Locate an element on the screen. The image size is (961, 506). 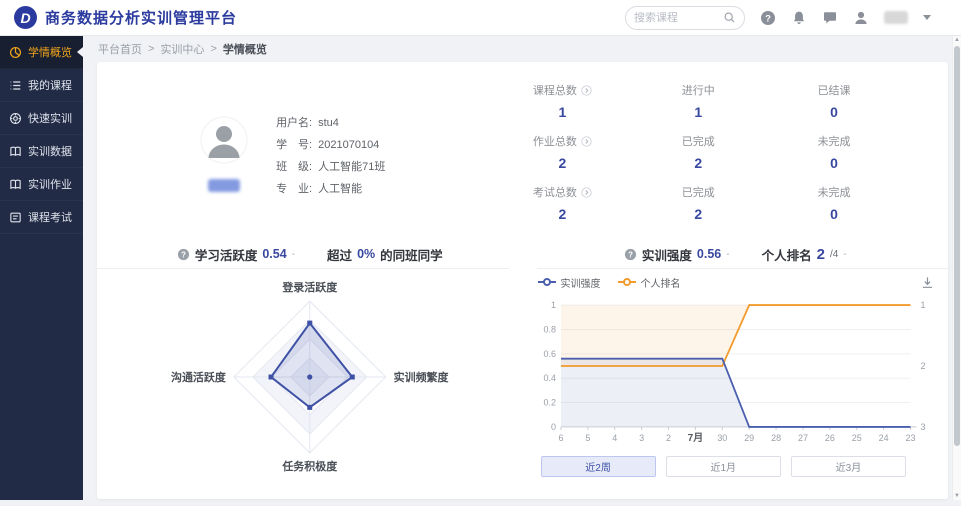
page-title: 商务数据分析实训管理平台 is located at coordinates (141, 17).